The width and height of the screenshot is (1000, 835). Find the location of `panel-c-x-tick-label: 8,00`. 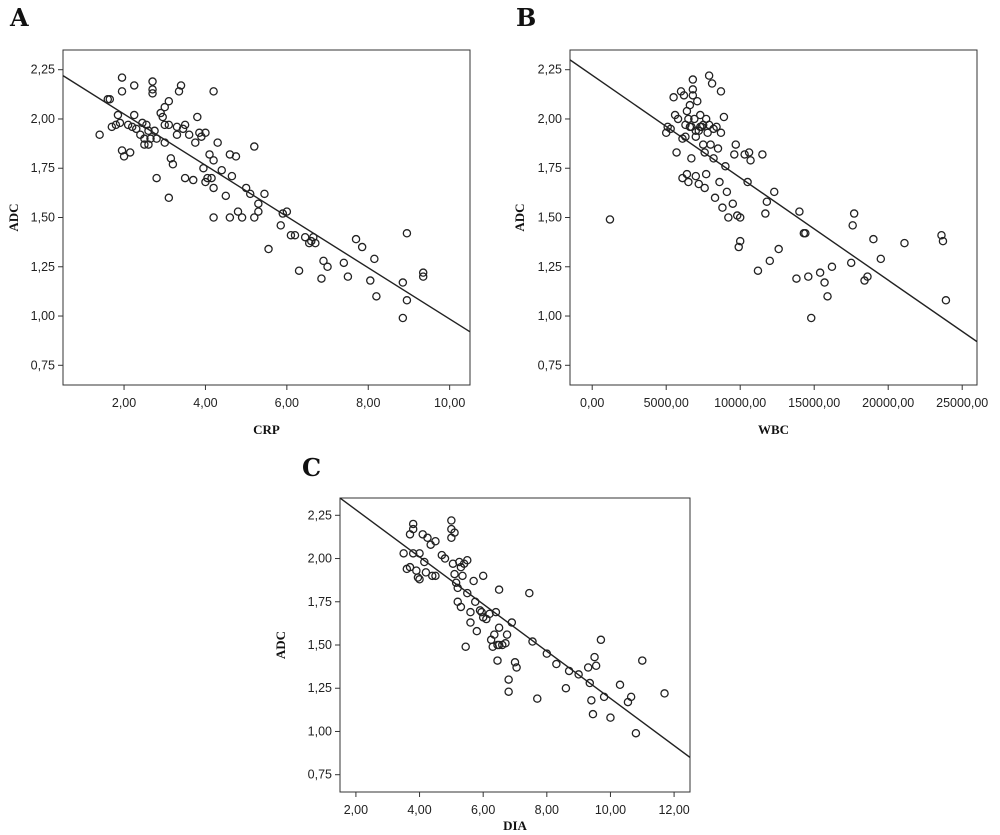

panel-c-x-tick-label: 8,00 is located at coordinates (547, 810).